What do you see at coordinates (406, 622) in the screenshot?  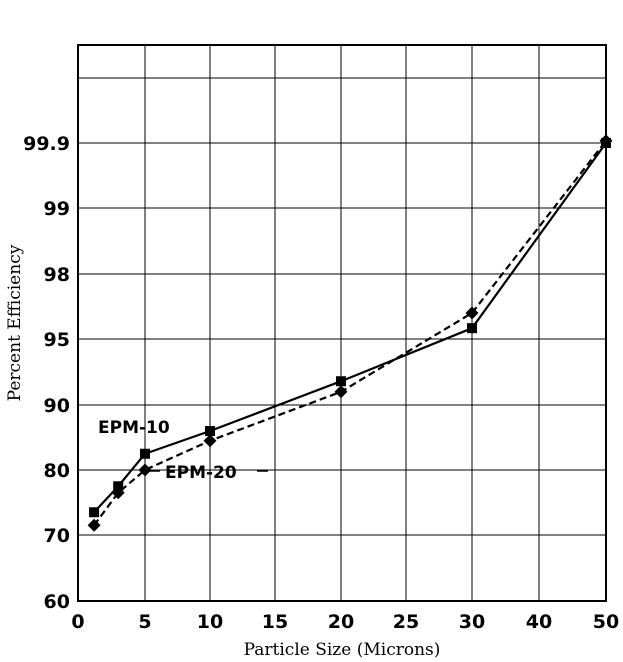 I see `x-tick-label: 25` at bounding box center [406, 622].